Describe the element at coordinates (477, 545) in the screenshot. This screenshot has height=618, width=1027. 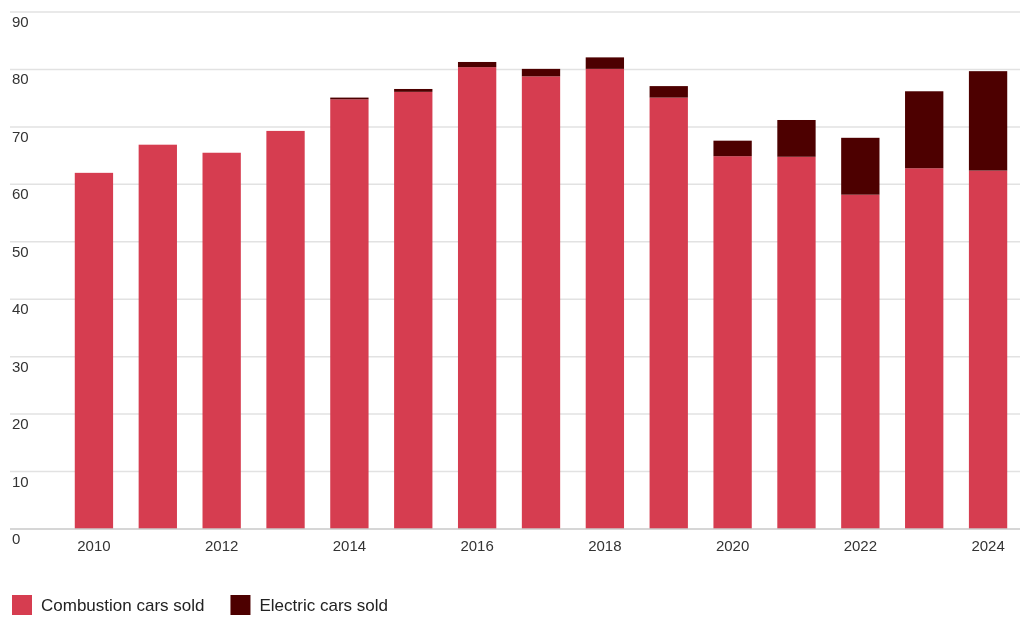
I see `x-tick-label: 2016` at that location.